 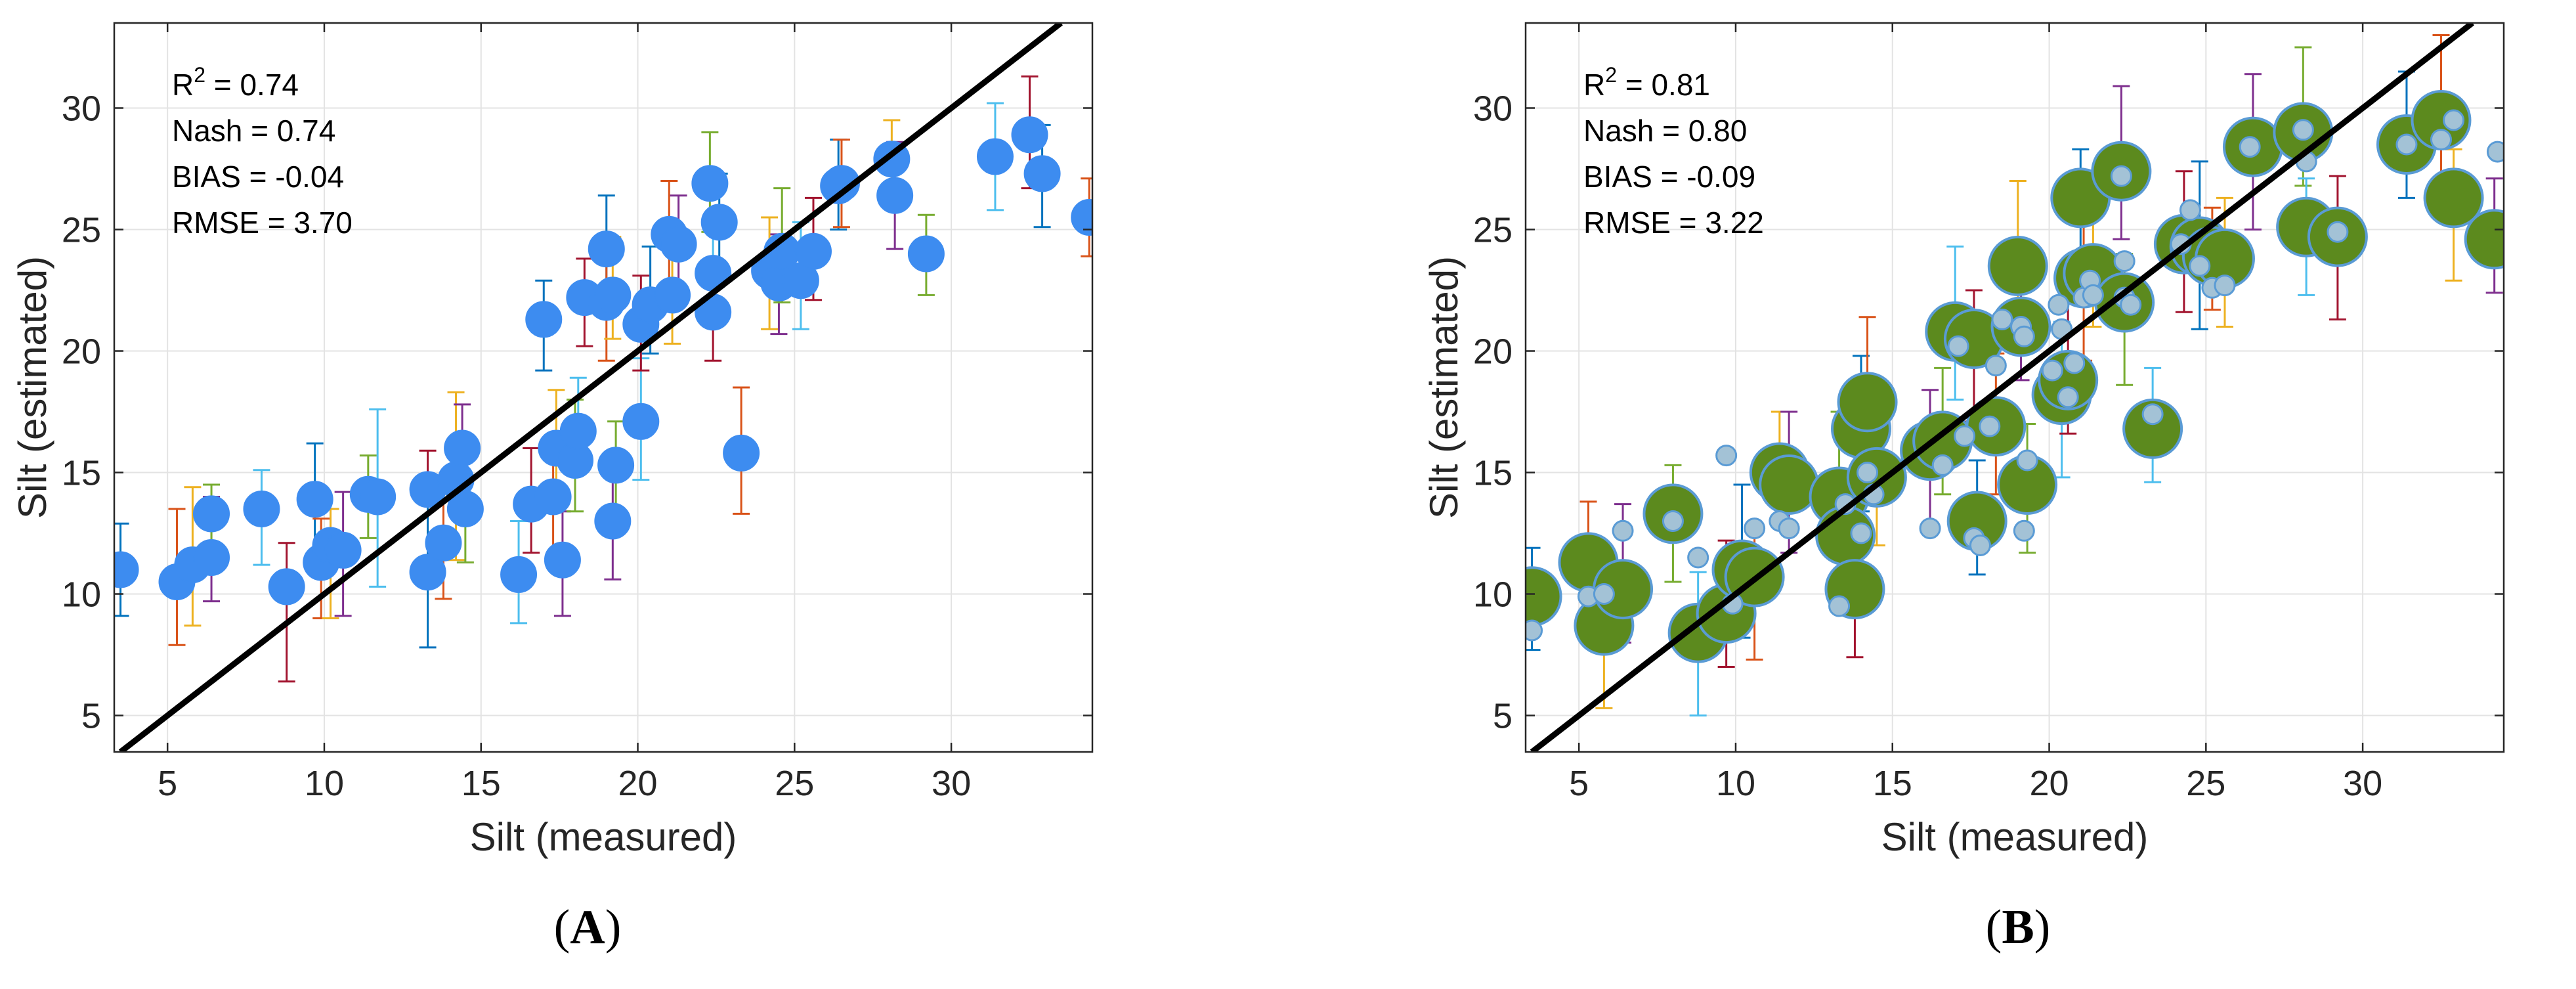 I want to click on panel-b-caption: (B), so click(x=2018, y=927).